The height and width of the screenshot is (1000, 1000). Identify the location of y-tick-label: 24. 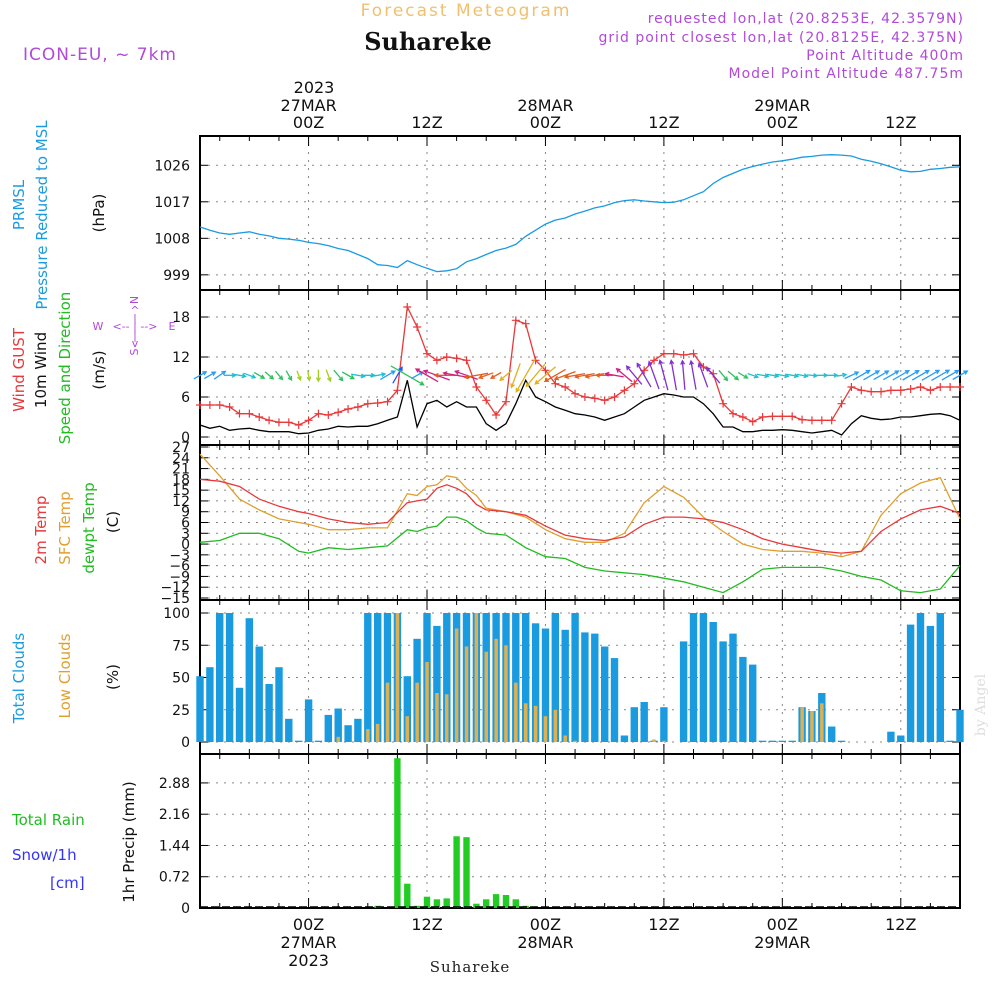
(181, 459).